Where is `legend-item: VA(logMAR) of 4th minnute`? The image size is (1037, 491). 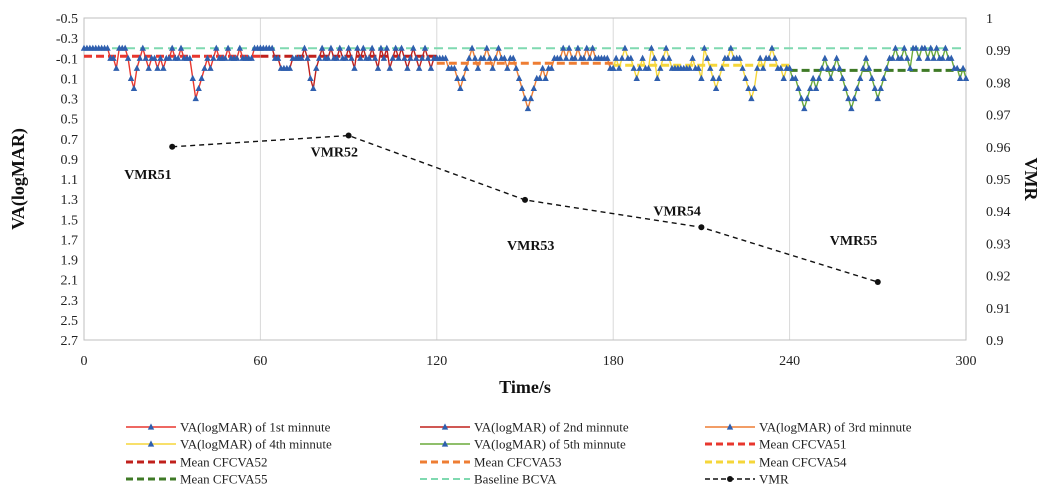 legend-item: VA(logMAR) of 4th minnute is located at coordinates (229, 444).